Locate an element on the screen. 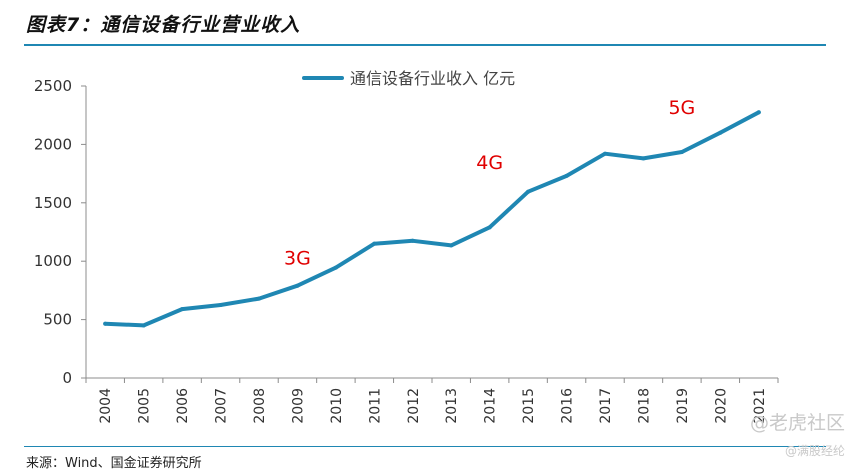 Image resolution: width=859 pixels, height=472 pixels. watermark-handle: @满股经纶 is located at coordinates (814, 451).